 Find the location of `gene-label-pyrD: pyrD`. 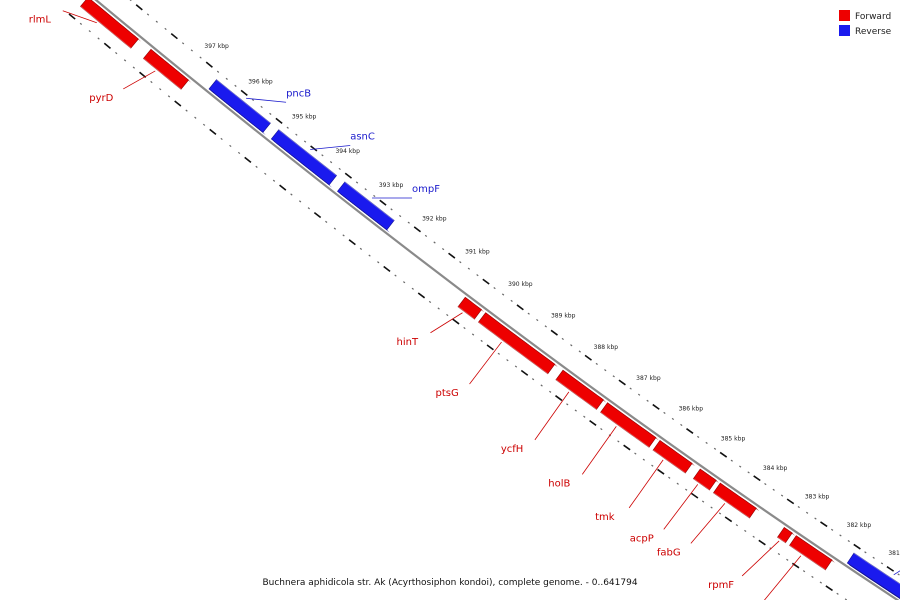

gene-label-pyrD: pyrD is located at coordinates (101, 98).